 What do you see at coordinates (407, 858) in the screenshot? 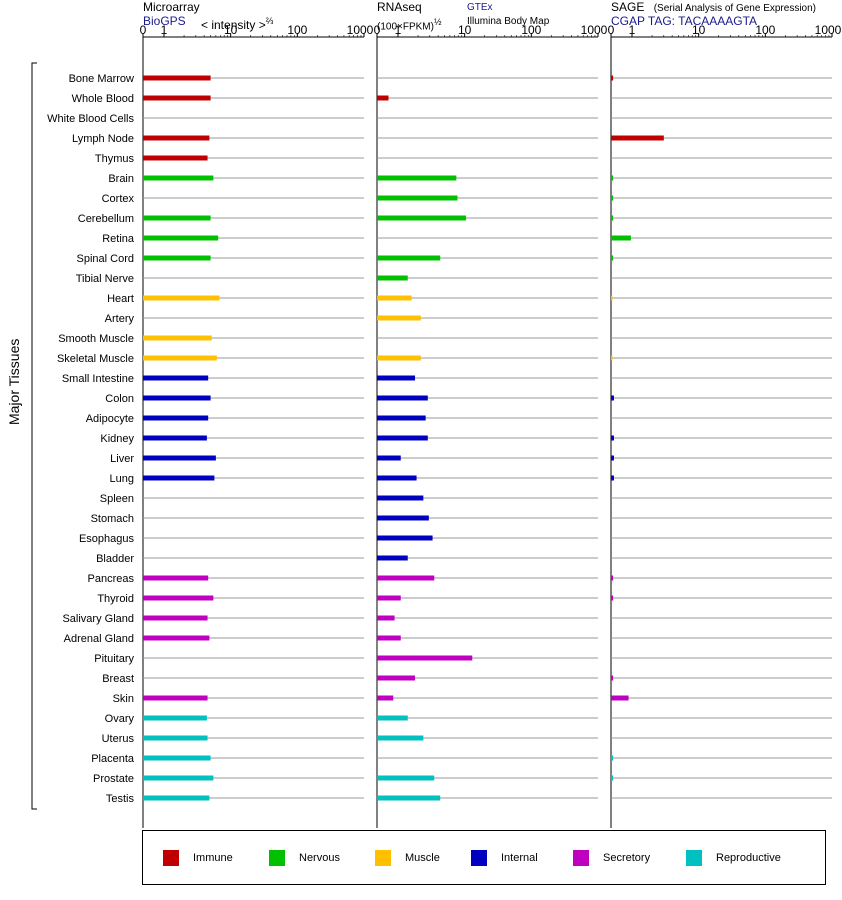
I see `legend-item-muscle: Muscle` at bounding box center [407, 858].